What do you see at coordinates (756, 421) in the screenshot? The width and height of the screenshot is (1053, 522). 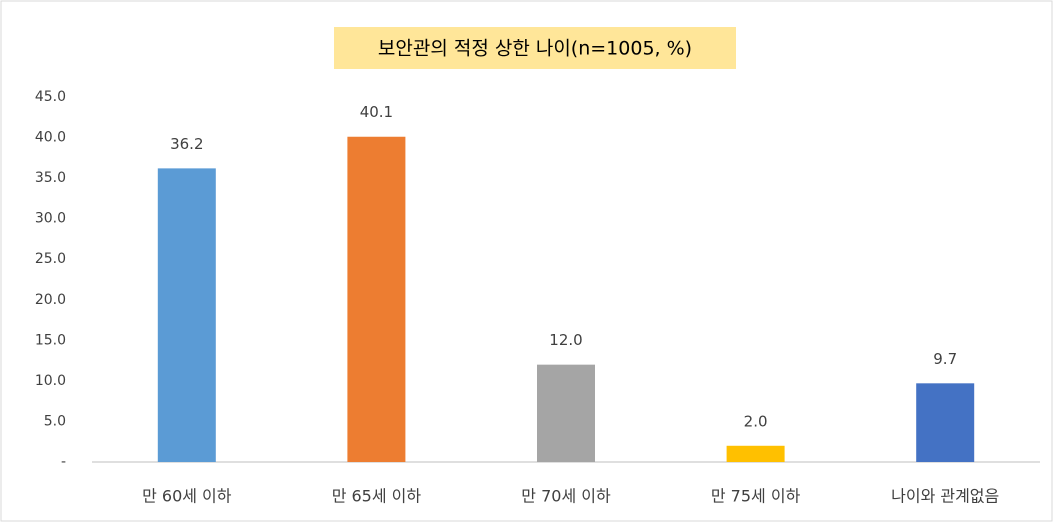 I see `data-label: 2.0` at bounding box center [756, 421].